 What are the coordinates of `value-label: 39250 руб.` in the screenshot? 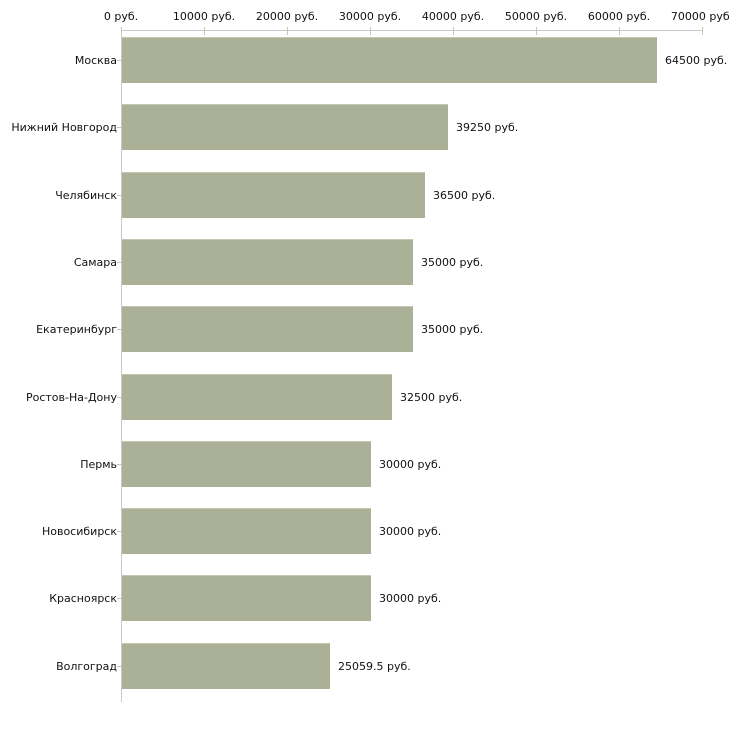 It's located at (487, 127).